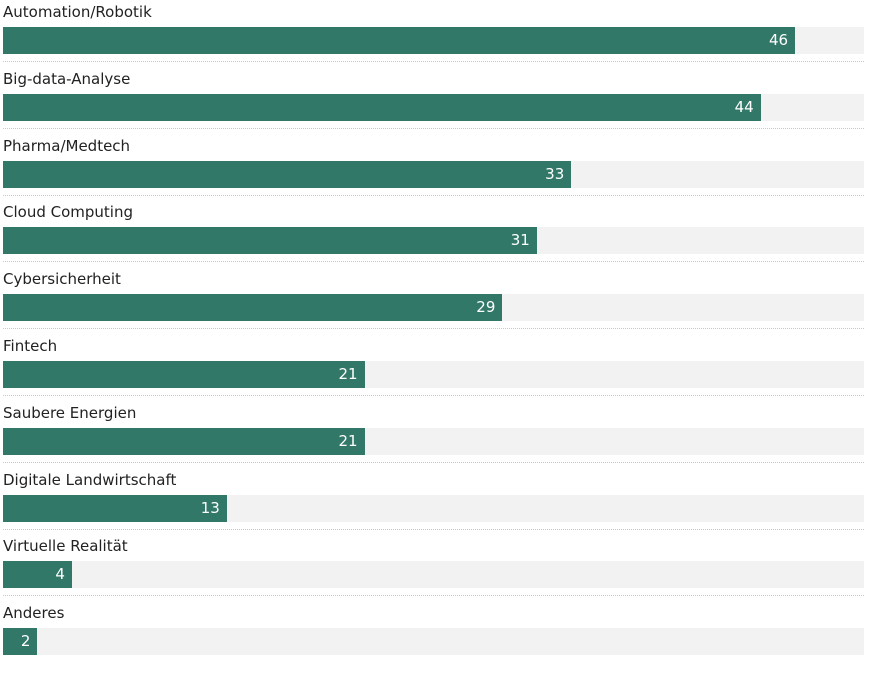 Image resolution: width=873 pixels, height=681 pixels. What do you see at coordinates (399, 40) in the screenshot?
I see `bar: 46` at bounding box center [399, 40].